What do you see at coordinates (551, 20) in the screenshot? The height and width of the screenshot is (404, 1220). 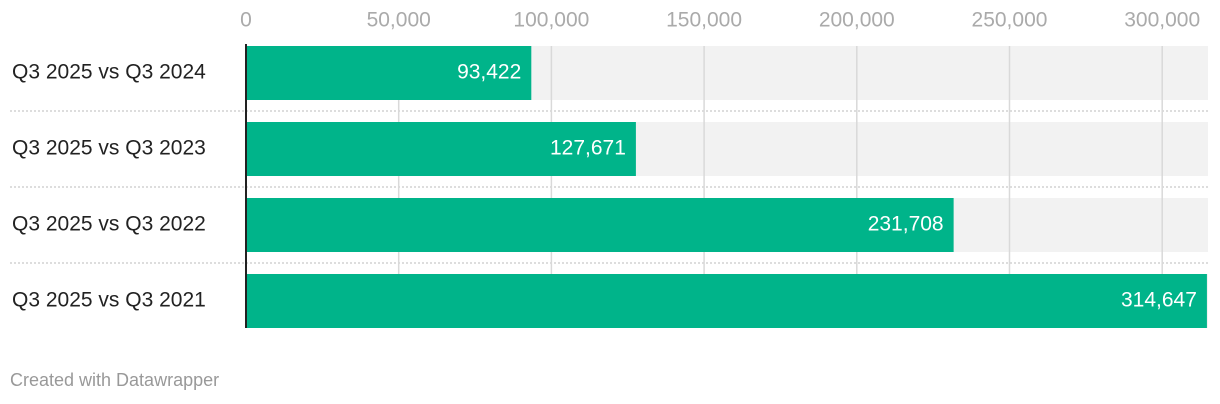 I see `x-tick-label: 100,000` at bounding box center [551, 20].